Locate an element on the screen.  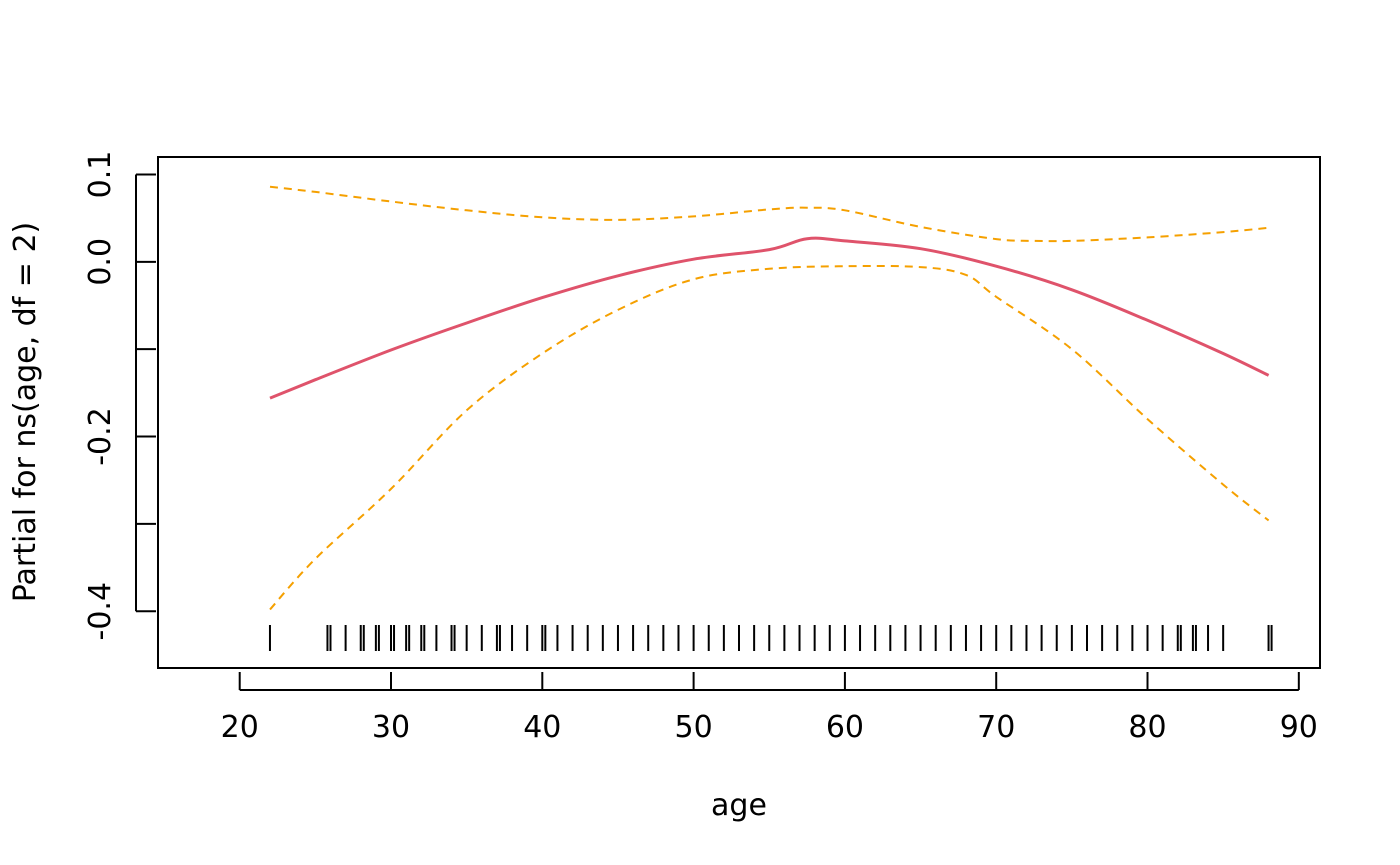
x-axis-title: age is located at coordinates (739, 805).